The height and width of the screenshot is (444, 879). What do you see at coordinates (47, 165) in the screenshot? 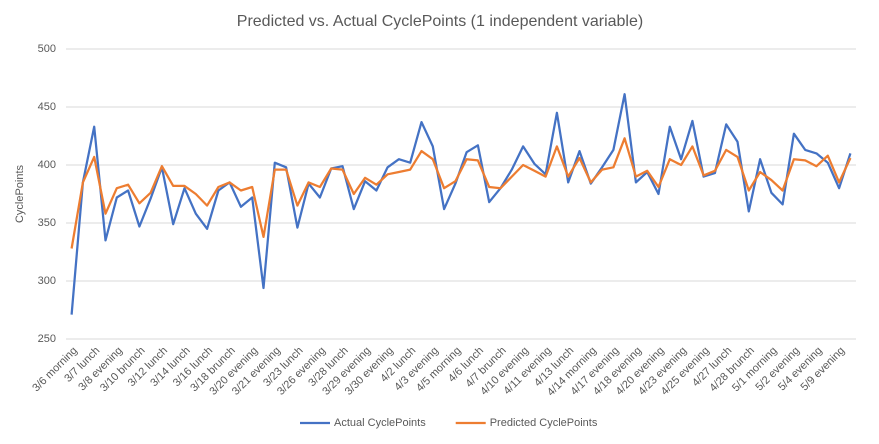
I see `y-tick-label: 400` at bounding box center [47, 165].